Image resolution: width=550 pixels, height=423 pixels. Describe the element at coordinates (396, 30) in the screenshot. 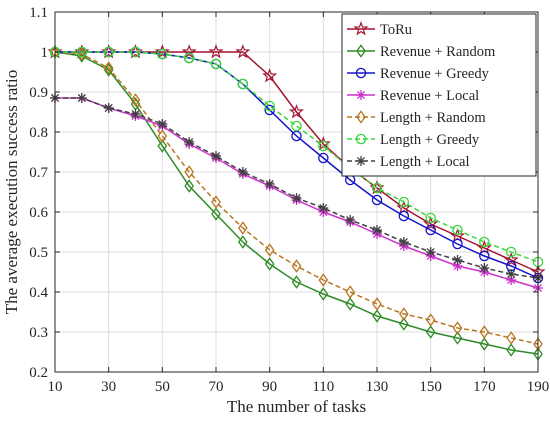

I see `legend-label: ToRu` at that location.